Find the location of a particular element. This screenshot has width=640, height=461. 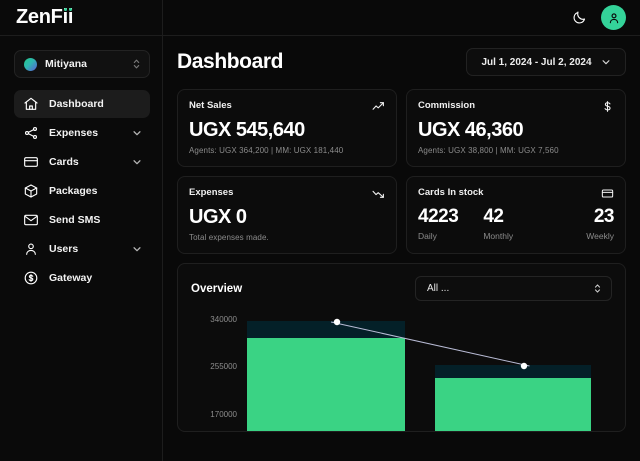

chart-y-axis: 340000 255000 170000 is located at coordinates (214, 371).